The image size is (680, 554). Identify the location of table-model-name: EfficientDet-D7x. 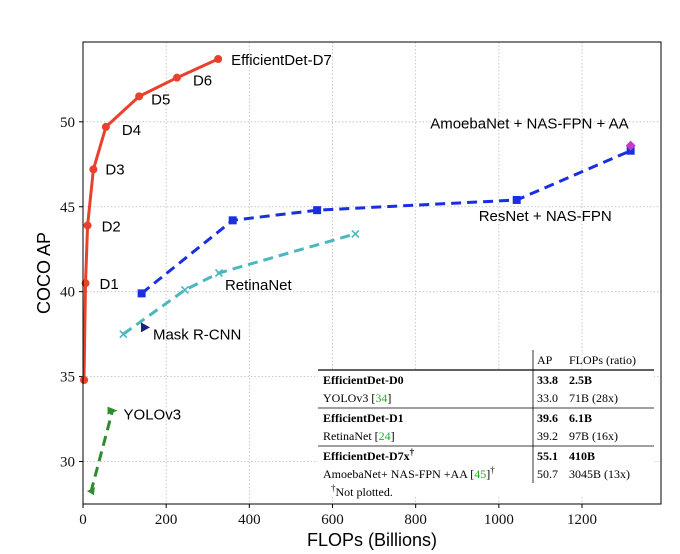
(366, 456).